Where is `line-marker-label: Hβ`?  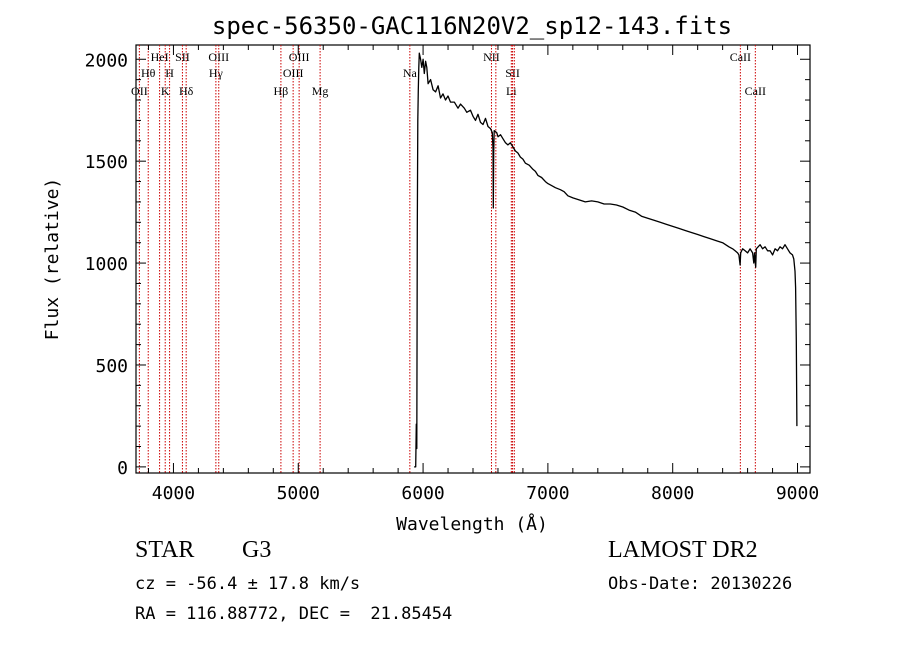 line-marker-label: Hβ is located at coordinates (281, 91).